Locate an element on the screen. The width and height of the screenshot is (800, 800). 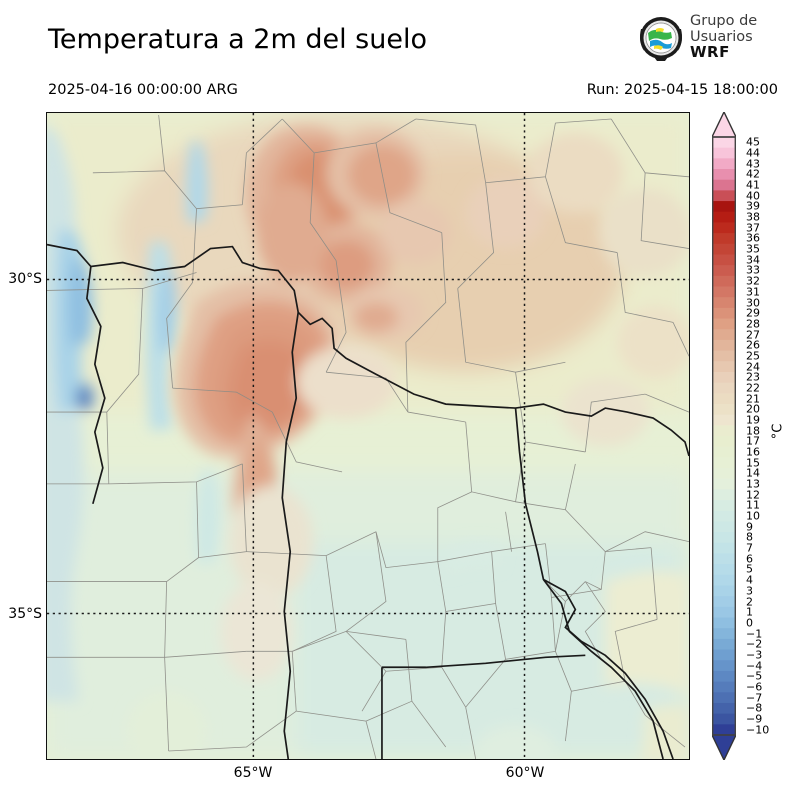
colorbar-outline is located at coordinates (724, 436).